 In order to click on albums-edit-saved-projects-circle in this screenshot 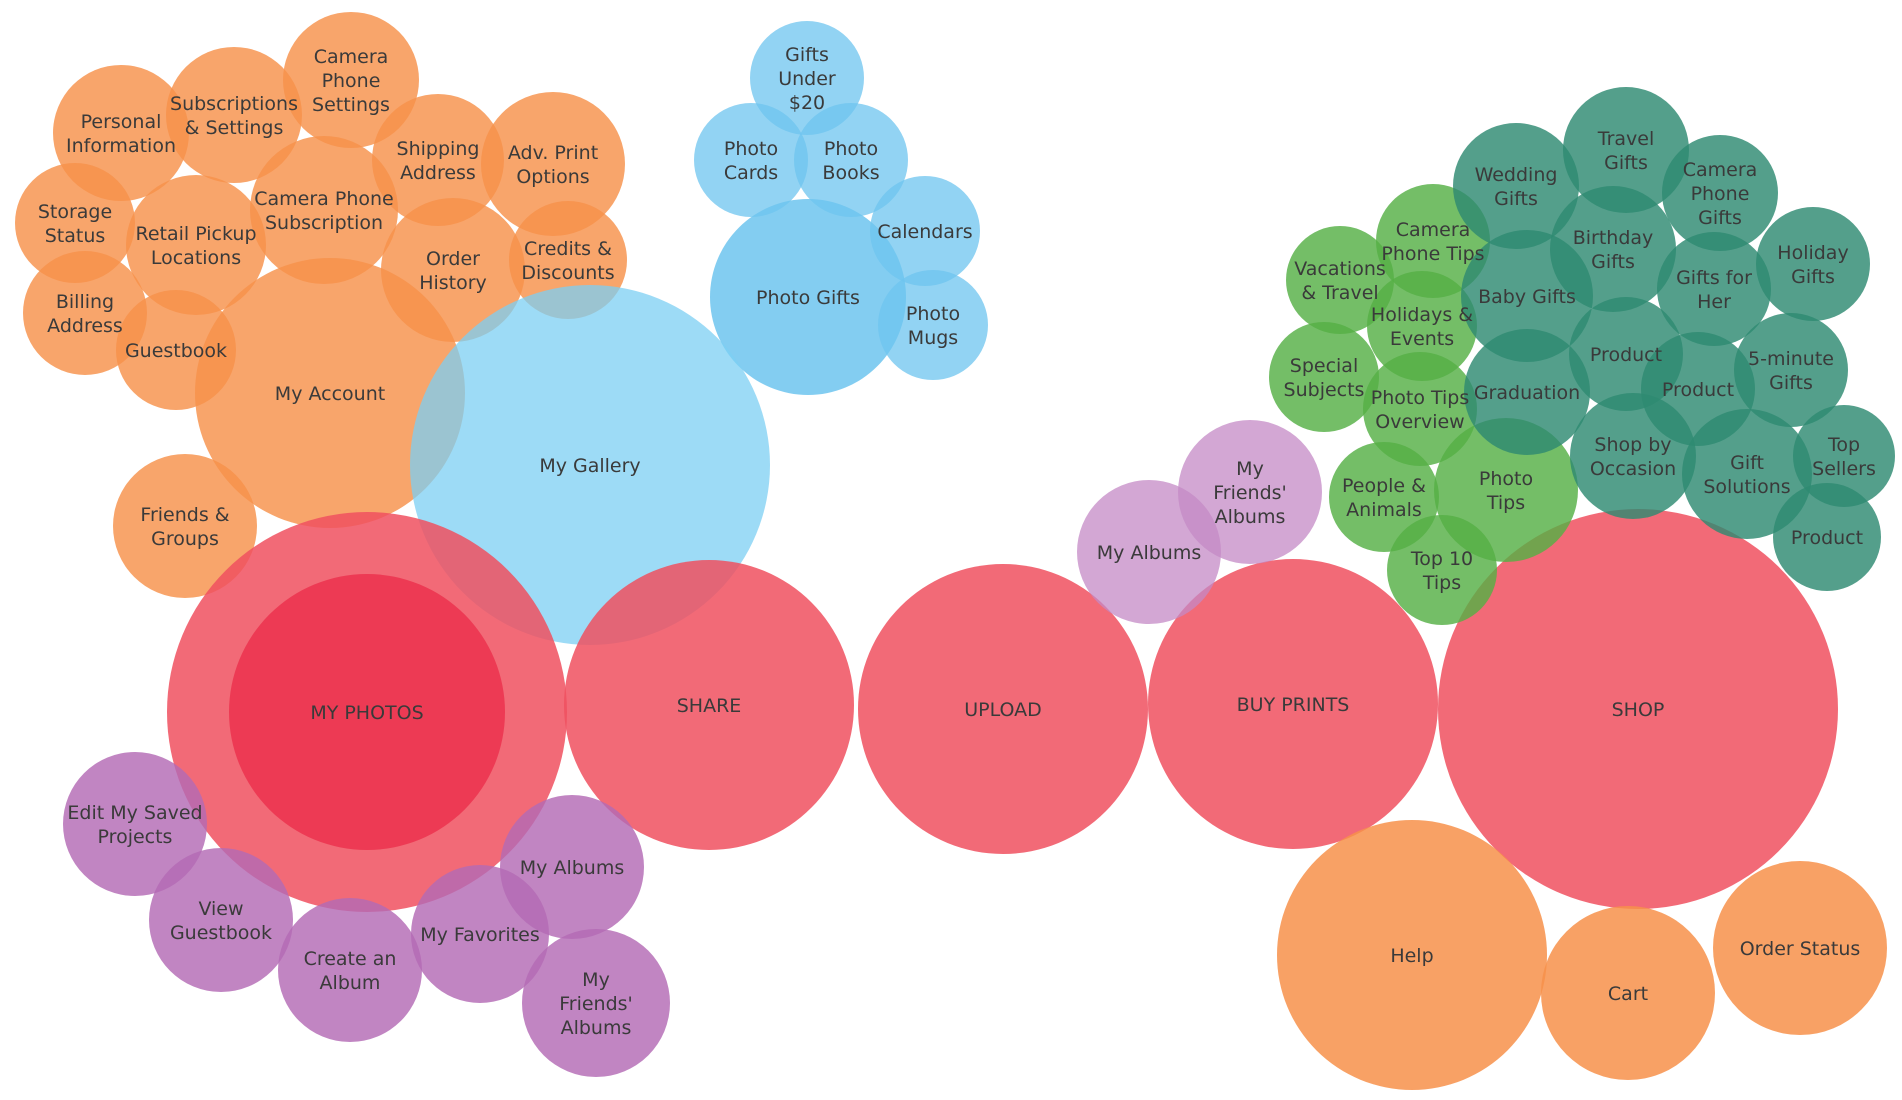, I will do `click(135, 824)`.